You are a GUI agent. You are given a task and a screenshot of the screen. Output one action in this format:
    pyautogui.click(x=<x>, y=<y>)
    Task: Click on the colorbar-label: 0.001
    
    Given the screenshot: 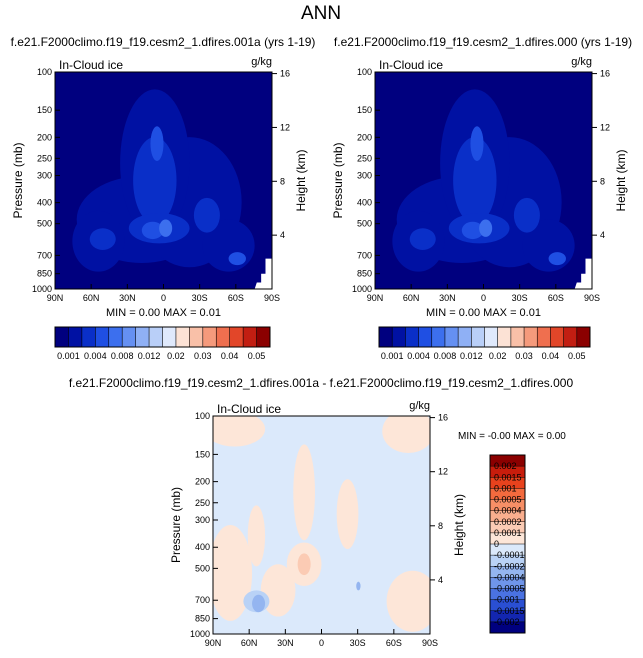 What is the action you would take?
    pyautogui.click(x=68, y=356)
    